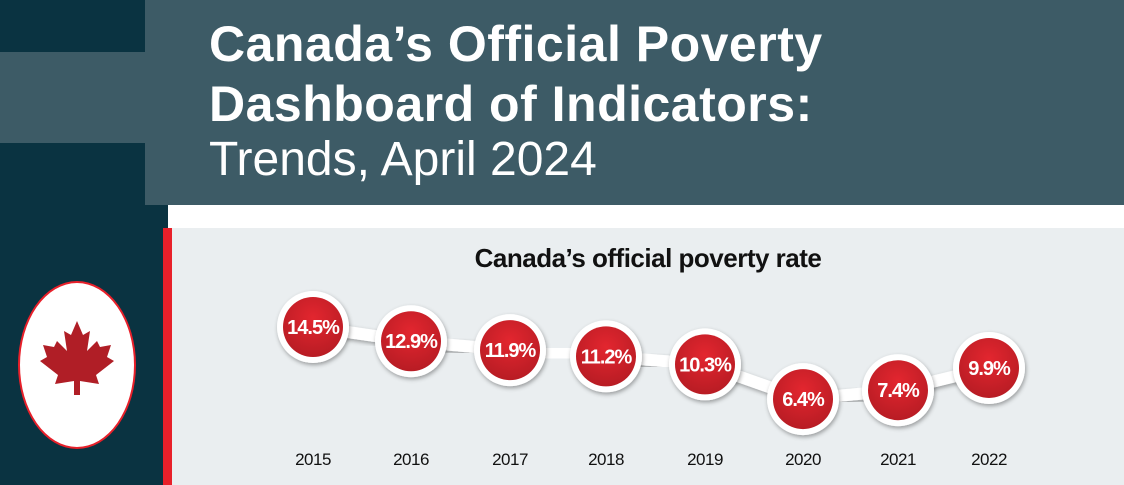 Image resolution: width=1124 pixels, height=485 pixels. I want to click on data-point: 9.9%, so click(989, 367).